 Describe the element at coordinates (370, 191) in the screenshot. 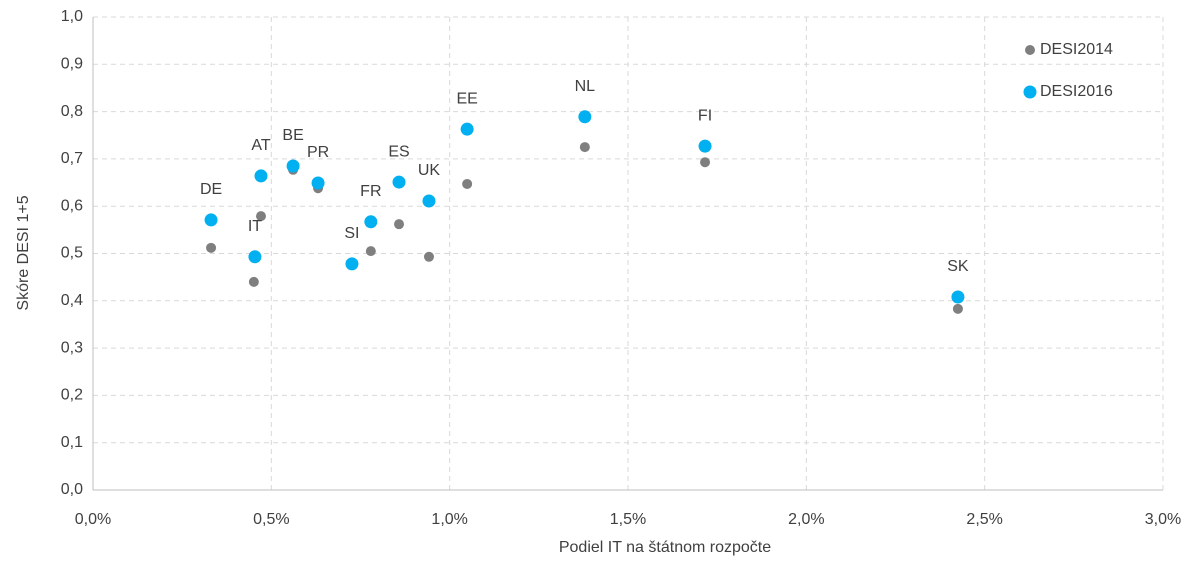

I see `point-label: FR` at that location.